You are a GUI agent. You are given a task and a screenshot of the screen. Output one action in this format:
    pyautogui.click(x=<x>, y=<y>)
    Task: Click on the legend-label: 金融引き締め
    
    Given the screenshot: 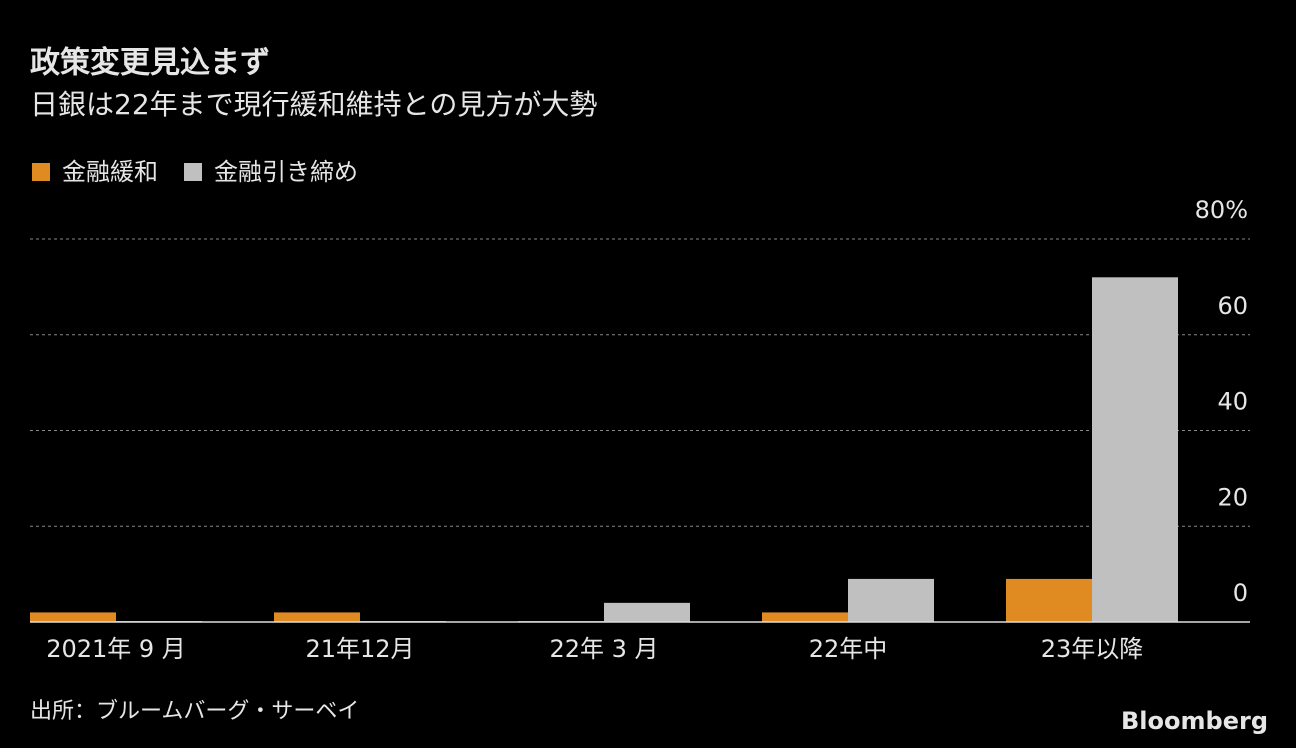 What is the action you would take?
    pyautogui.click(x=286, y=172)
    